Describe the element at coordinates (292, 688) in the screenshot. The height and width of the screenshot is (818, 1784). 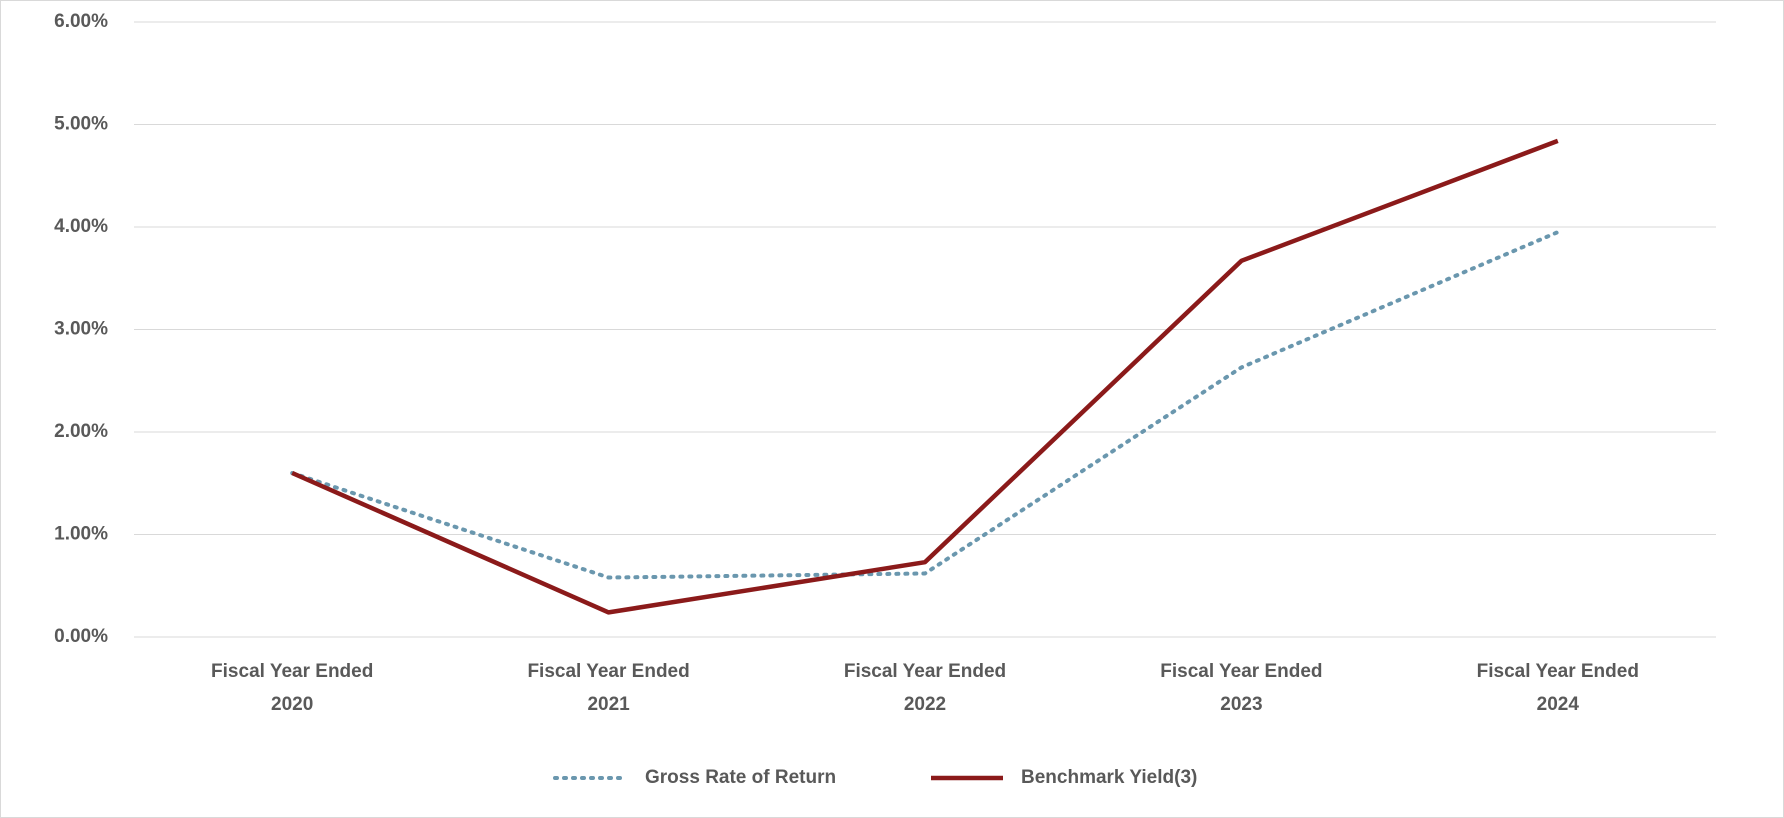
I see `x-tick-label: Fiscal Year Ended 2020` at that location.